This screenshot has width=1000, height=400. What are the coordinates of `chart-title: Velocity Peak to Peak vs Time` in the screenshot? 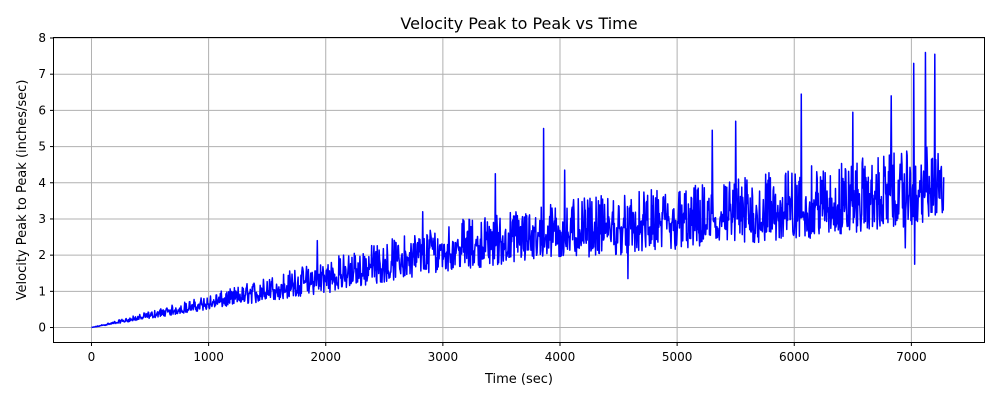 It's located at (518, 23).